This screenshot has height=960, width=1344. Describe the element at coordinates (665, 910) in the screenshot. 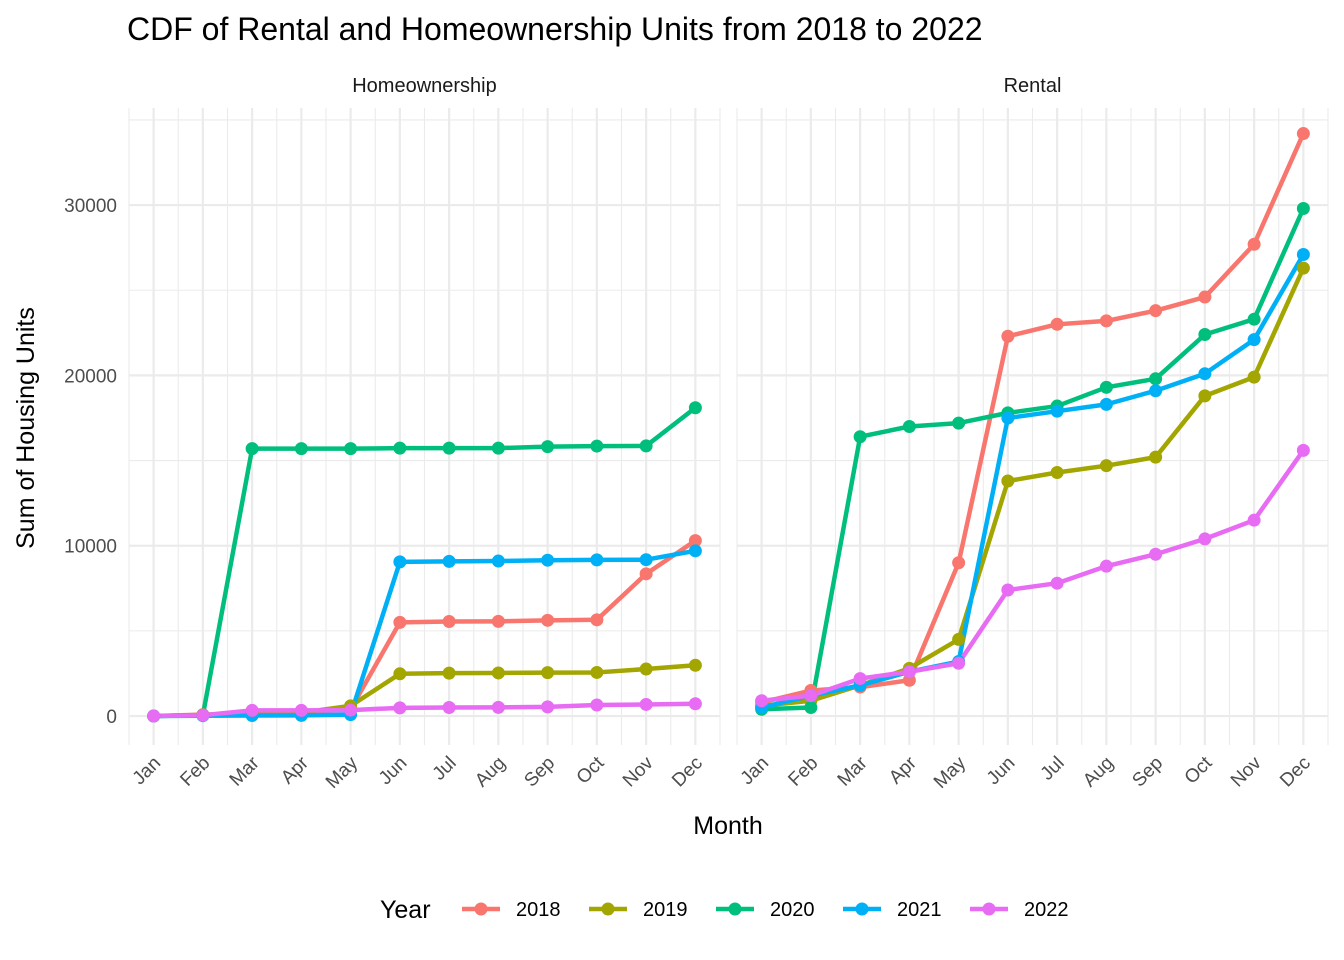

I see `legend-label: 2019` at that location.